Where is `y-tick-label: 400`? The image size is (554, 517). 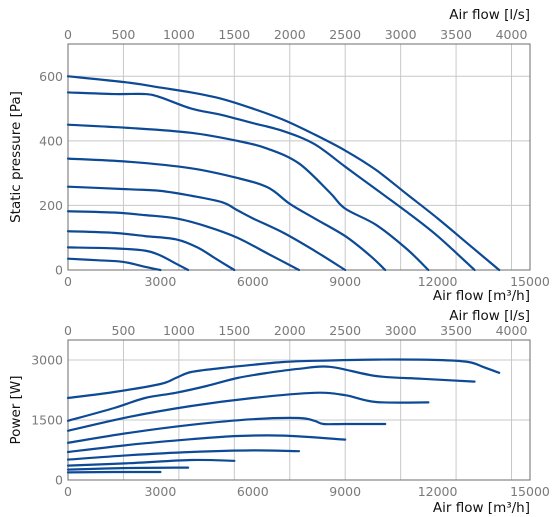 y-tick-label: 400 is located at coordinates (51, 140).